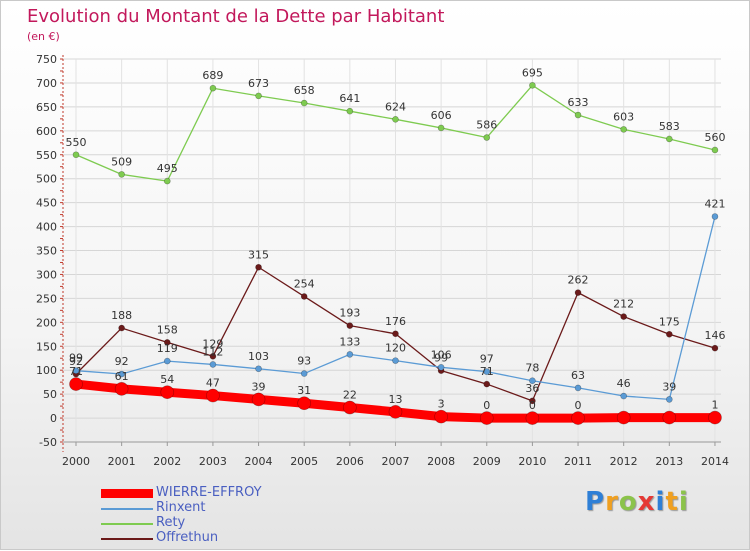 The width and height of the screenshot is (750, 551). Describe the element at coordinates (628, 502) in the screenshot. I see `logo-letter: o` at that location.